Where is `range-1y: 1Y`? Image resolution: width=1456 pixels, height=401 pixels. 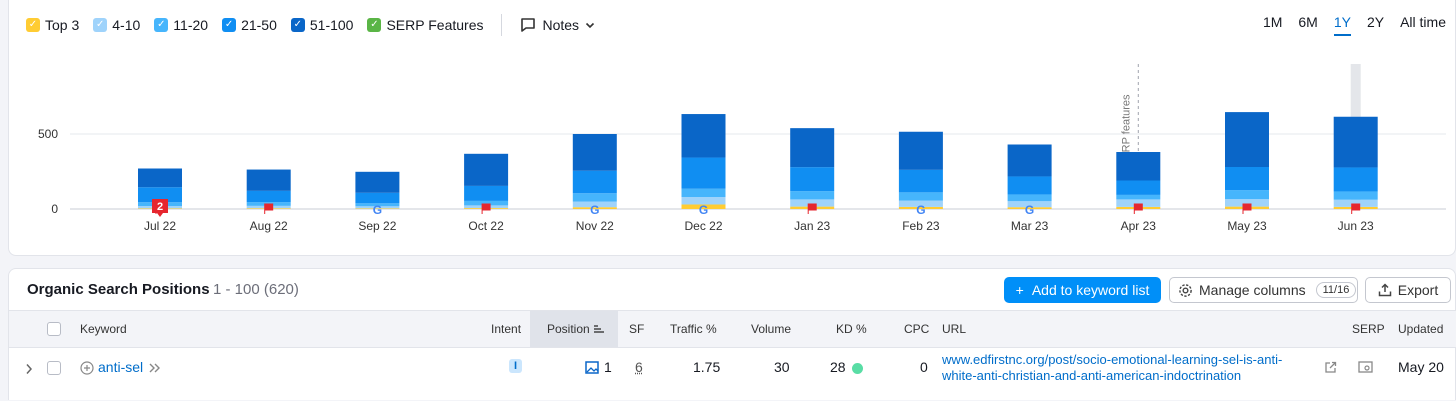 range-1y: 1Y is located at coordinates (1342, 25).